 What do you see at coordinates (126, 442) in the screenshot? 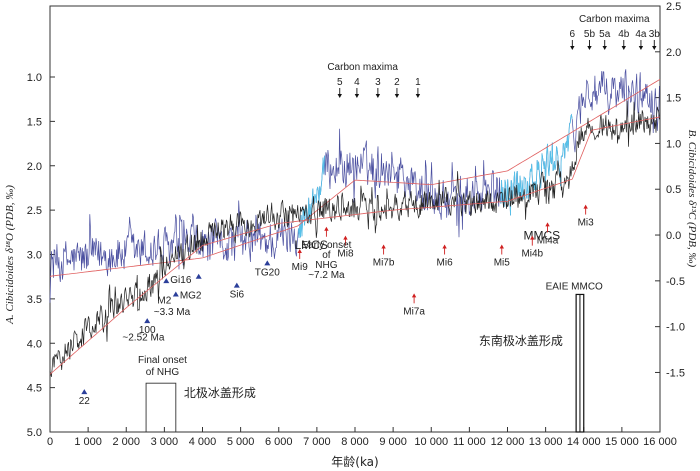
I see `x-tick-label: 2 000` at bounding box center [126, 442].